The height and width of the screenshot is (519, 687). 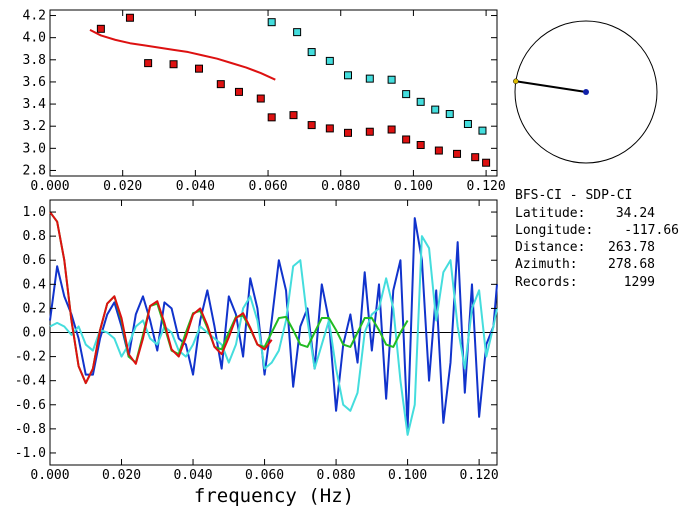 What do you see at coordinates (635, 213) in the screenshot?
I see `latitude-value: 34.24` at bounding box center [635, 213].